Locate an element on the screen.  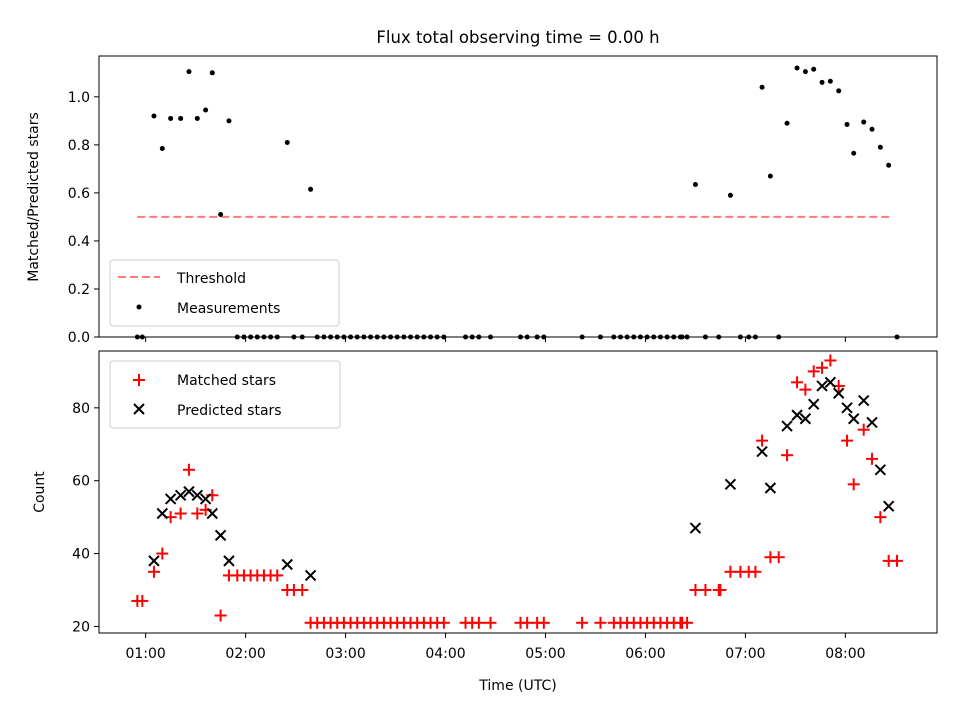
bottom-x-tick-label: 05:00 is located at coordinates (545, 654).